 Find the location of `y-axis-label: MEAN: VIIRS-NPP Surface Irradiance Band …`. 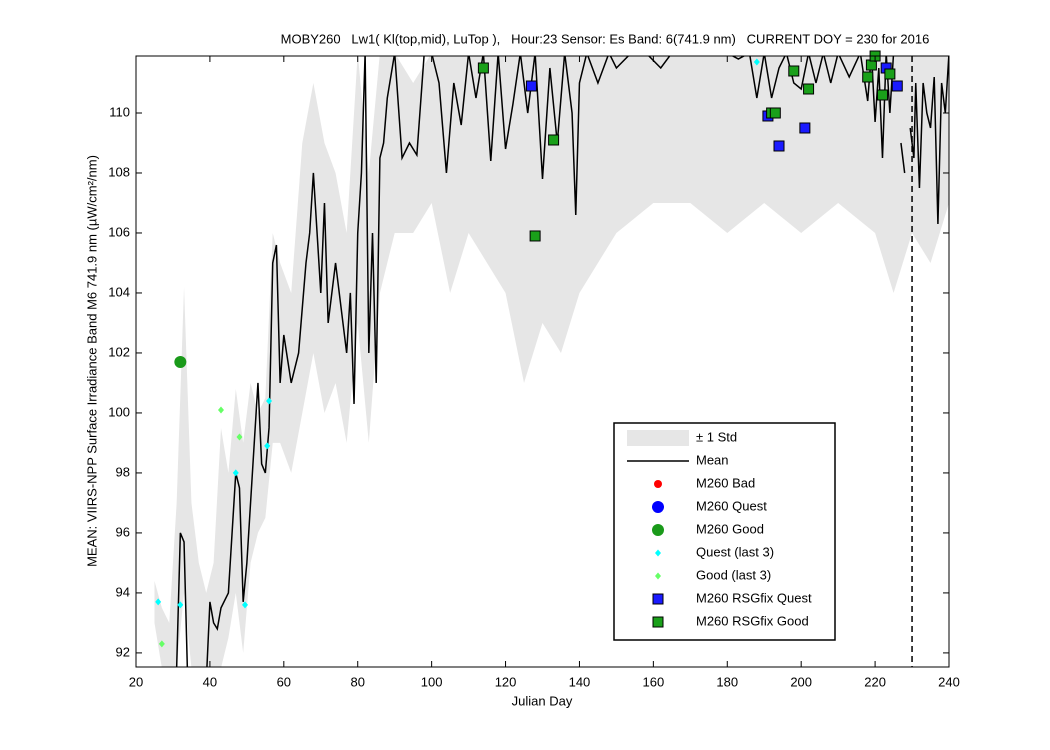

y-axis-label: MEAN: VIIRS-NPP Surface Irradiance Band … is located at coordinates (91, 361).